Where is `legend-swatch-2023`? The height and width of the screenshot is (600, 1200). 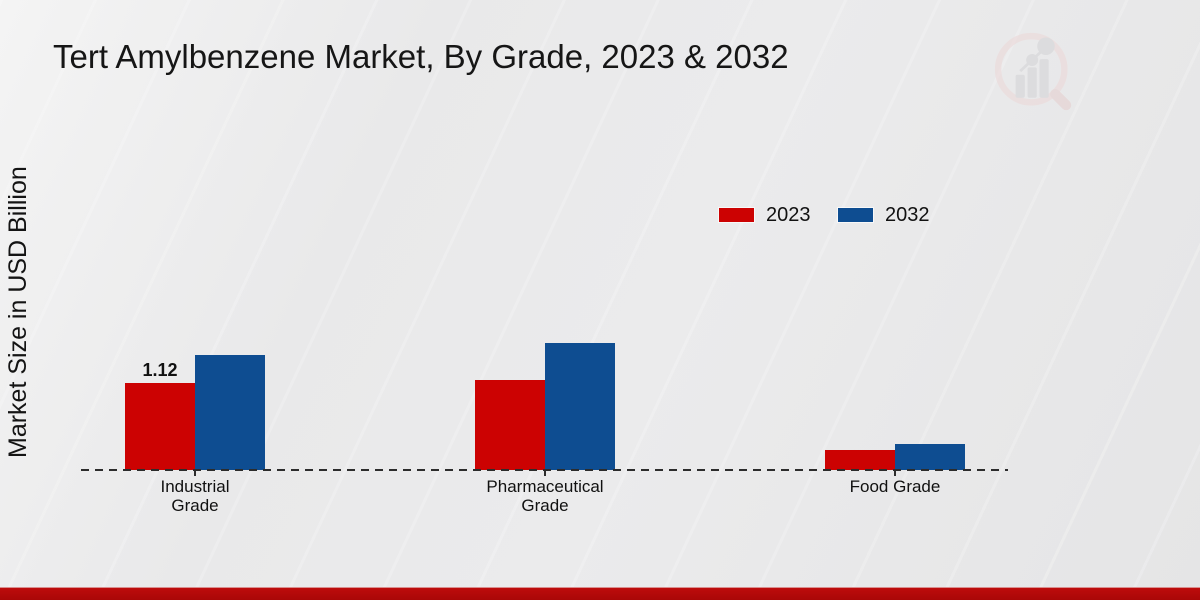
legend-swatch-2023 is located at coordinates (736, 215).